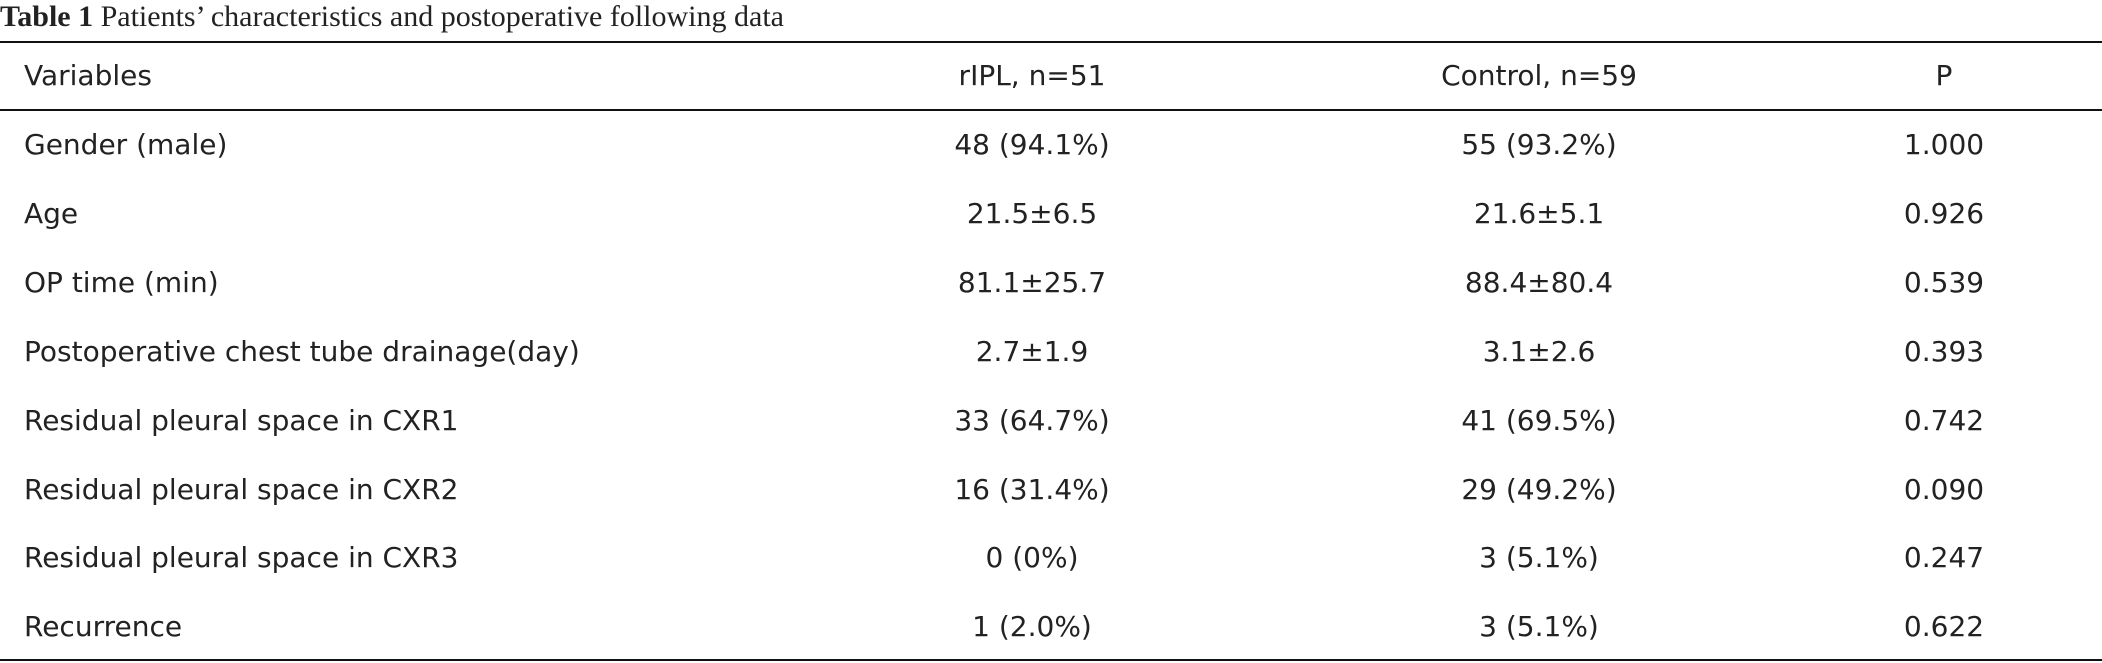  What do you see at coordinates (88, 75) in the screenshot?
I see `header-cell: Variables` at bounding box center [88, 75].